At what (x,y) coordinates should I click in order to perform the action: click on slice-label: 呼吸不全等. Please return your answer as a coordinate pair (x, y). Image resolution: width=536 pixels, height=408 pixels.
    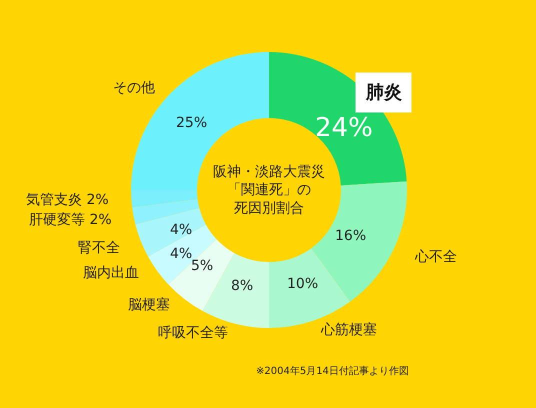
    Looking at the image, I should click on (193, 333).